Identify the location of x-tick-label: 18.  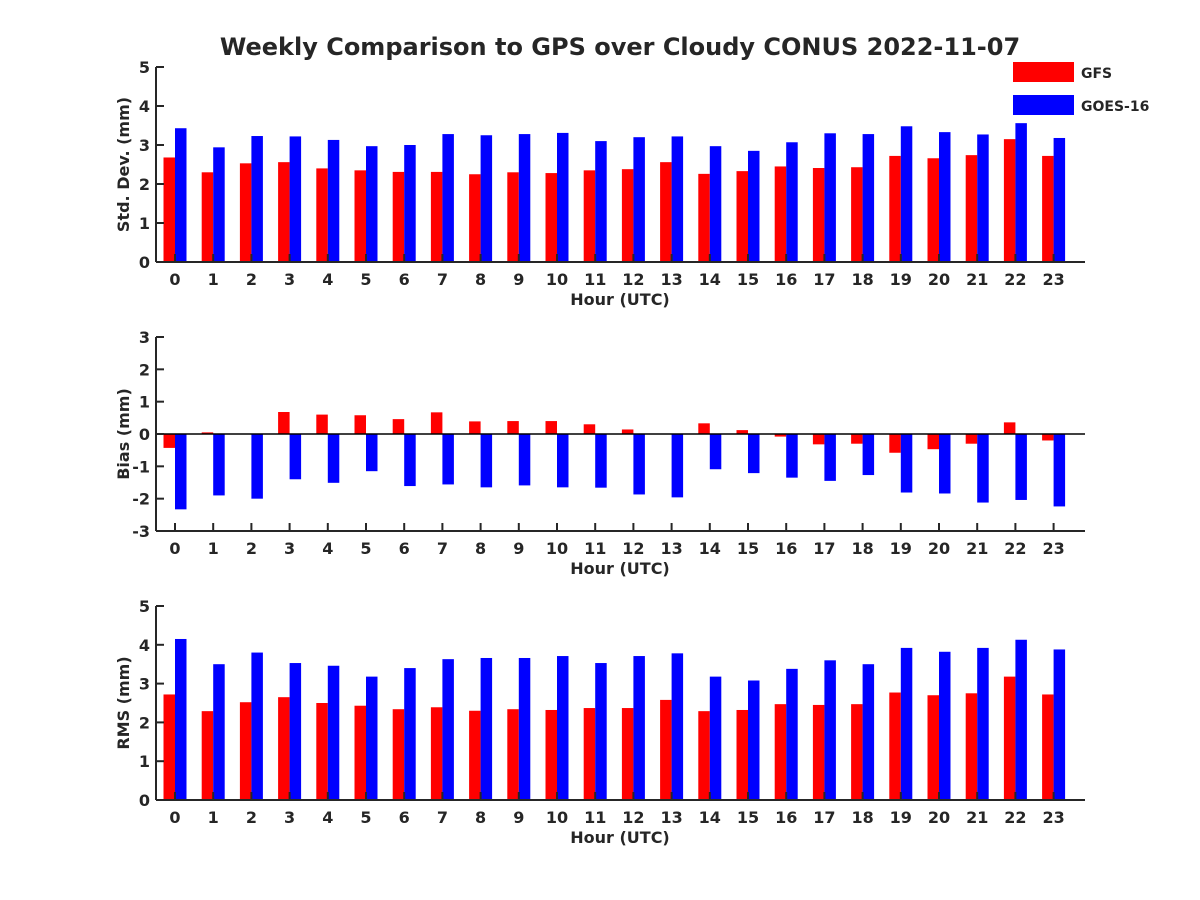
(862, 548).